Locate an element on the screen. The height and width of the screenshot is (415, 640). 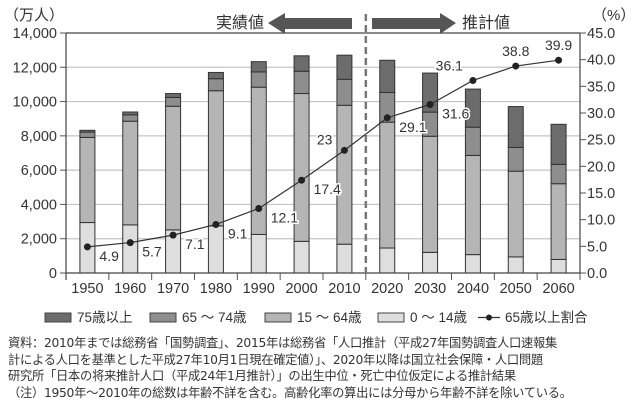
x-tick-label: 2000 is located at coordinates (301, 289).